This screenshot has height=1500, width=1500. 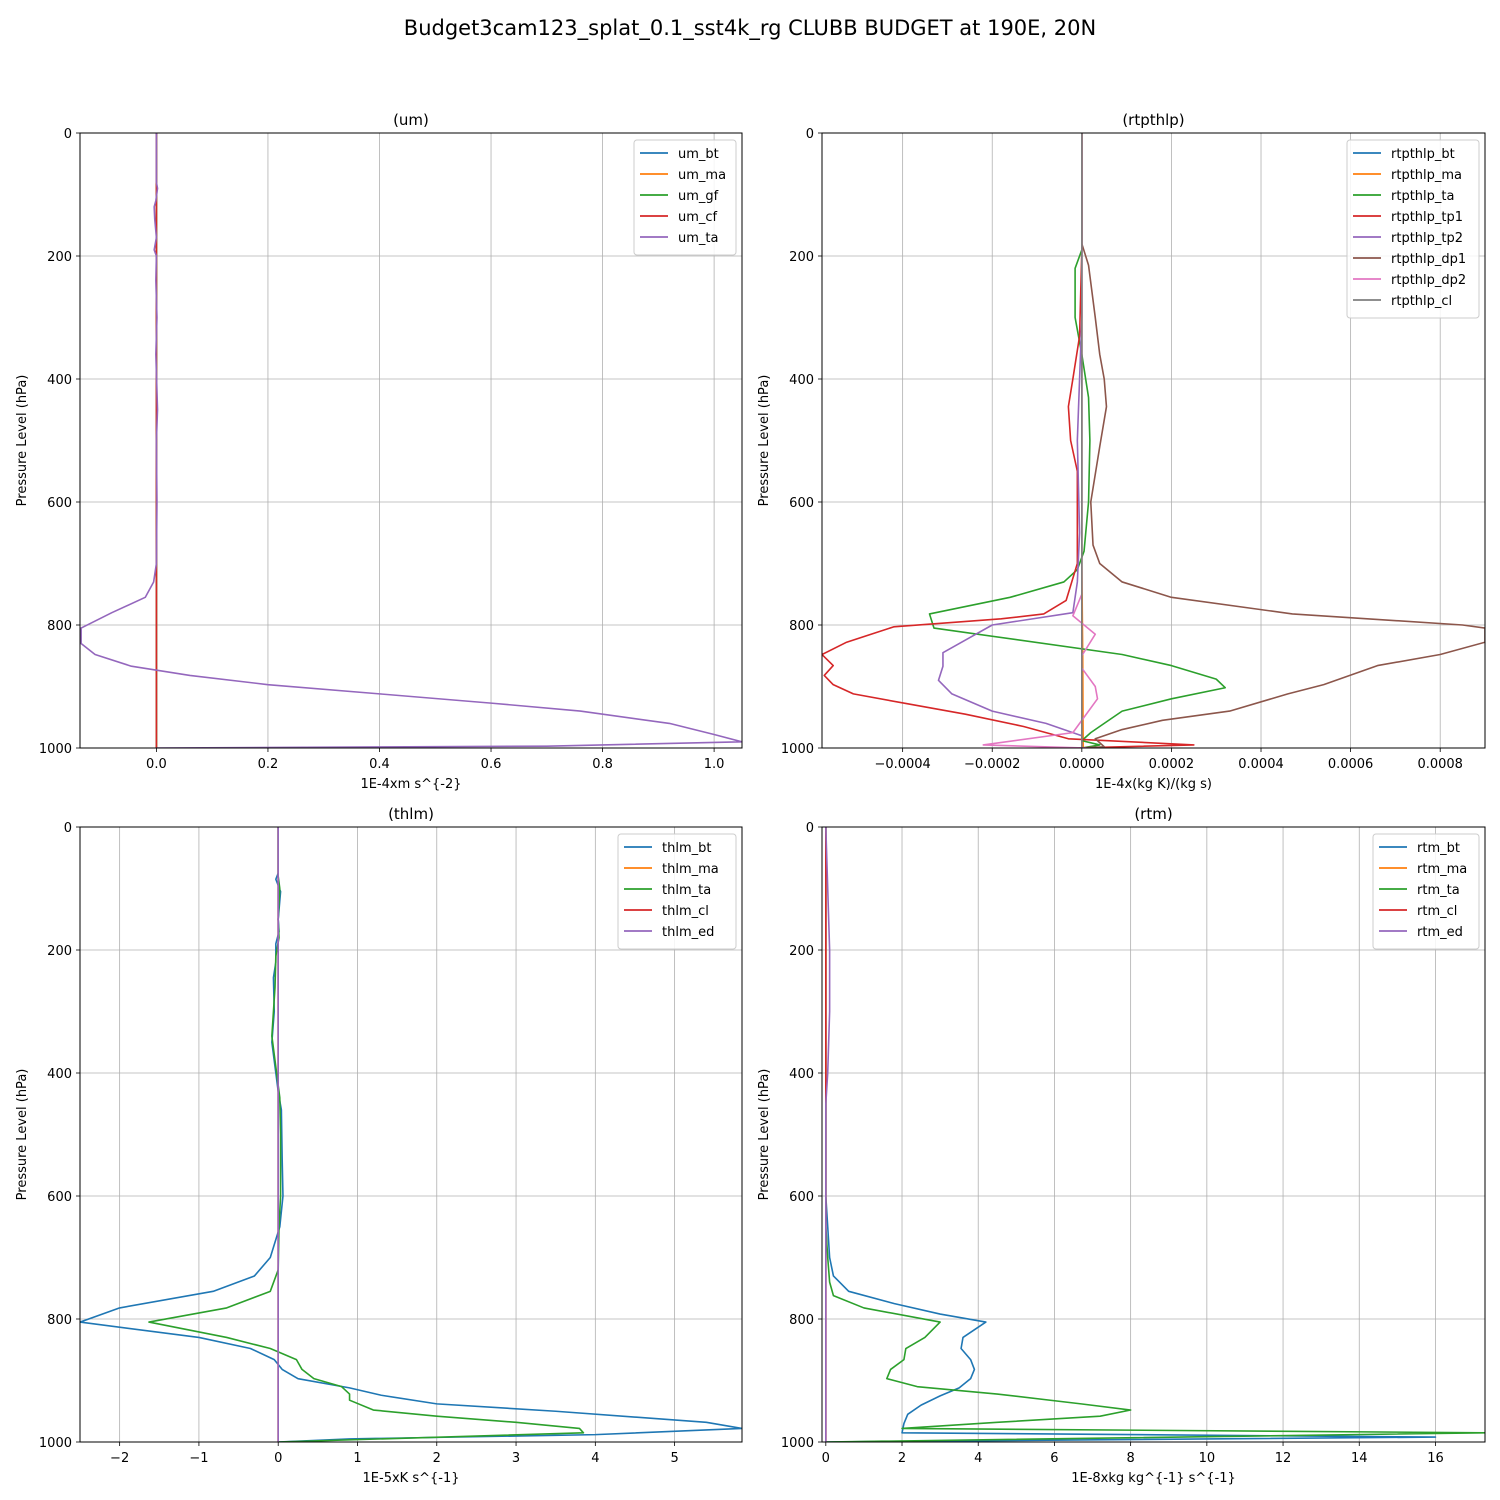 I want to click on x-tick-label: 2, so click(x=902, y=1458).